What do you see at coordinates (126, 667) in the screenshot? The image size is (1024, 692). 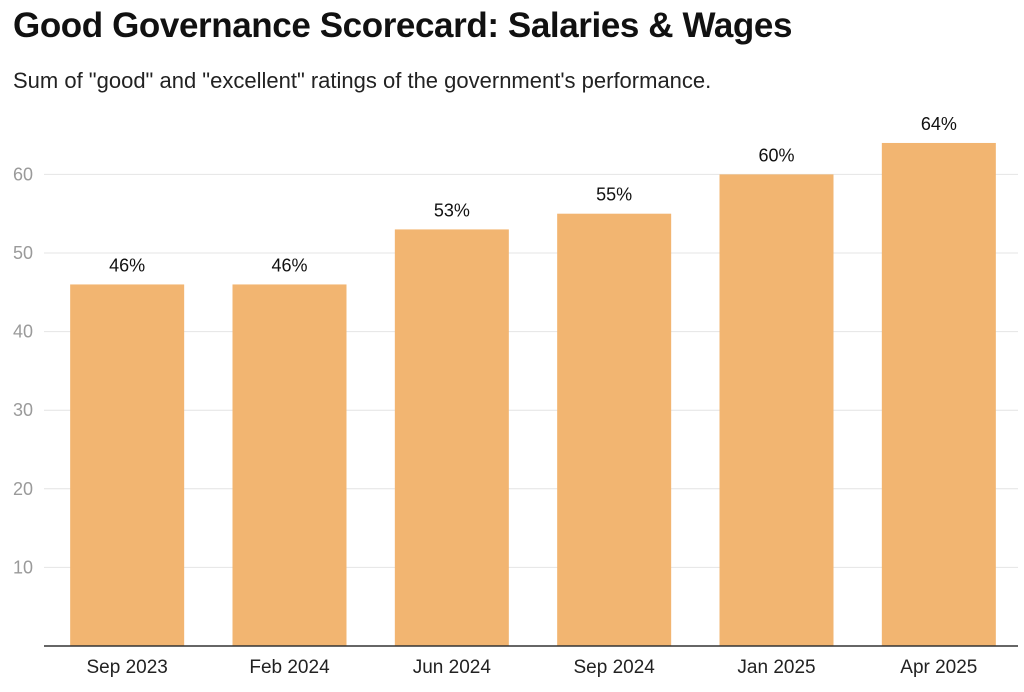 I see `x-tick-label: Sep 2023` at bounding box center [126, 667].